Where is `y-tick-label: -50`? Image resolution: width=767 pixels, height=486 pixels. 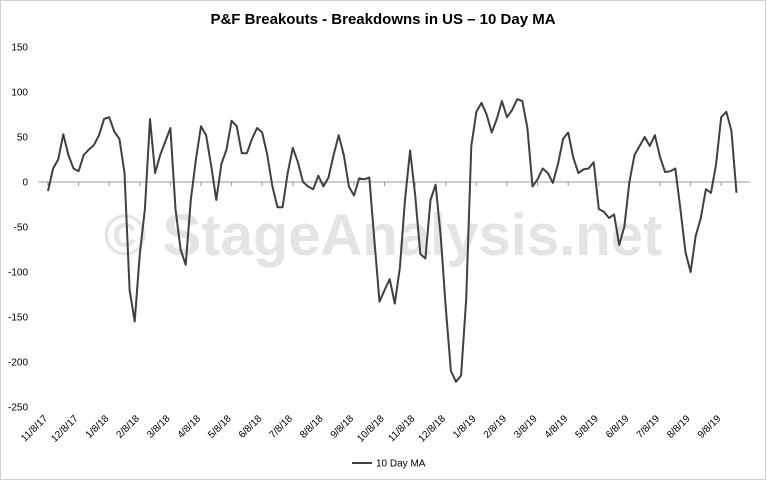
y-tick-label: -50 is located at coordinates (21, 228).